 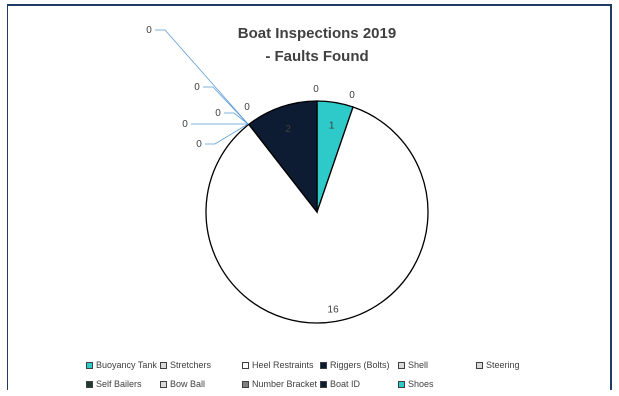 What do you see at coordinates (227, 134) in the screenshot?
I see `leader-line-bow-ball` at bounding box center [227, 134].